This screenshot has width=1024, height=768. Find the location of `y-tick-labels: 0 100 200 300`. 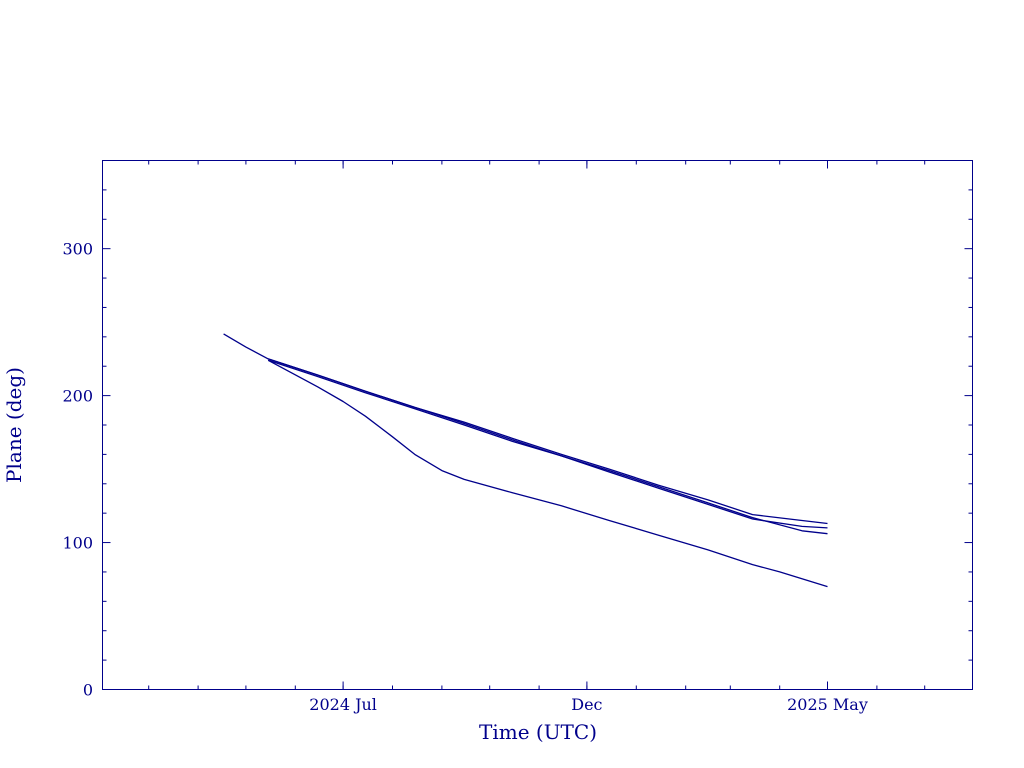

y-tick-labels: 0 100 200 300 is located at coordinates (77, 470).